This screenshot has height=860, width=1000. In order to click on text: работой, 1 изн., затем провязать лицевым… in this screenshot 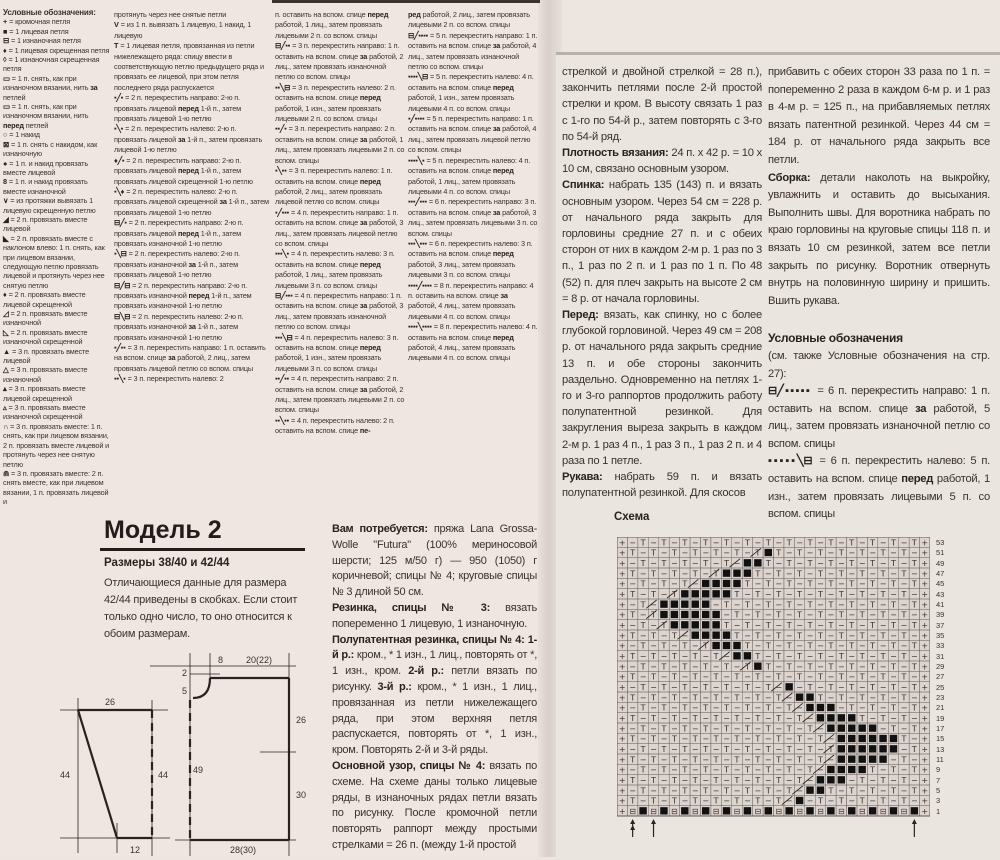, I will do `click(328, 113)`.